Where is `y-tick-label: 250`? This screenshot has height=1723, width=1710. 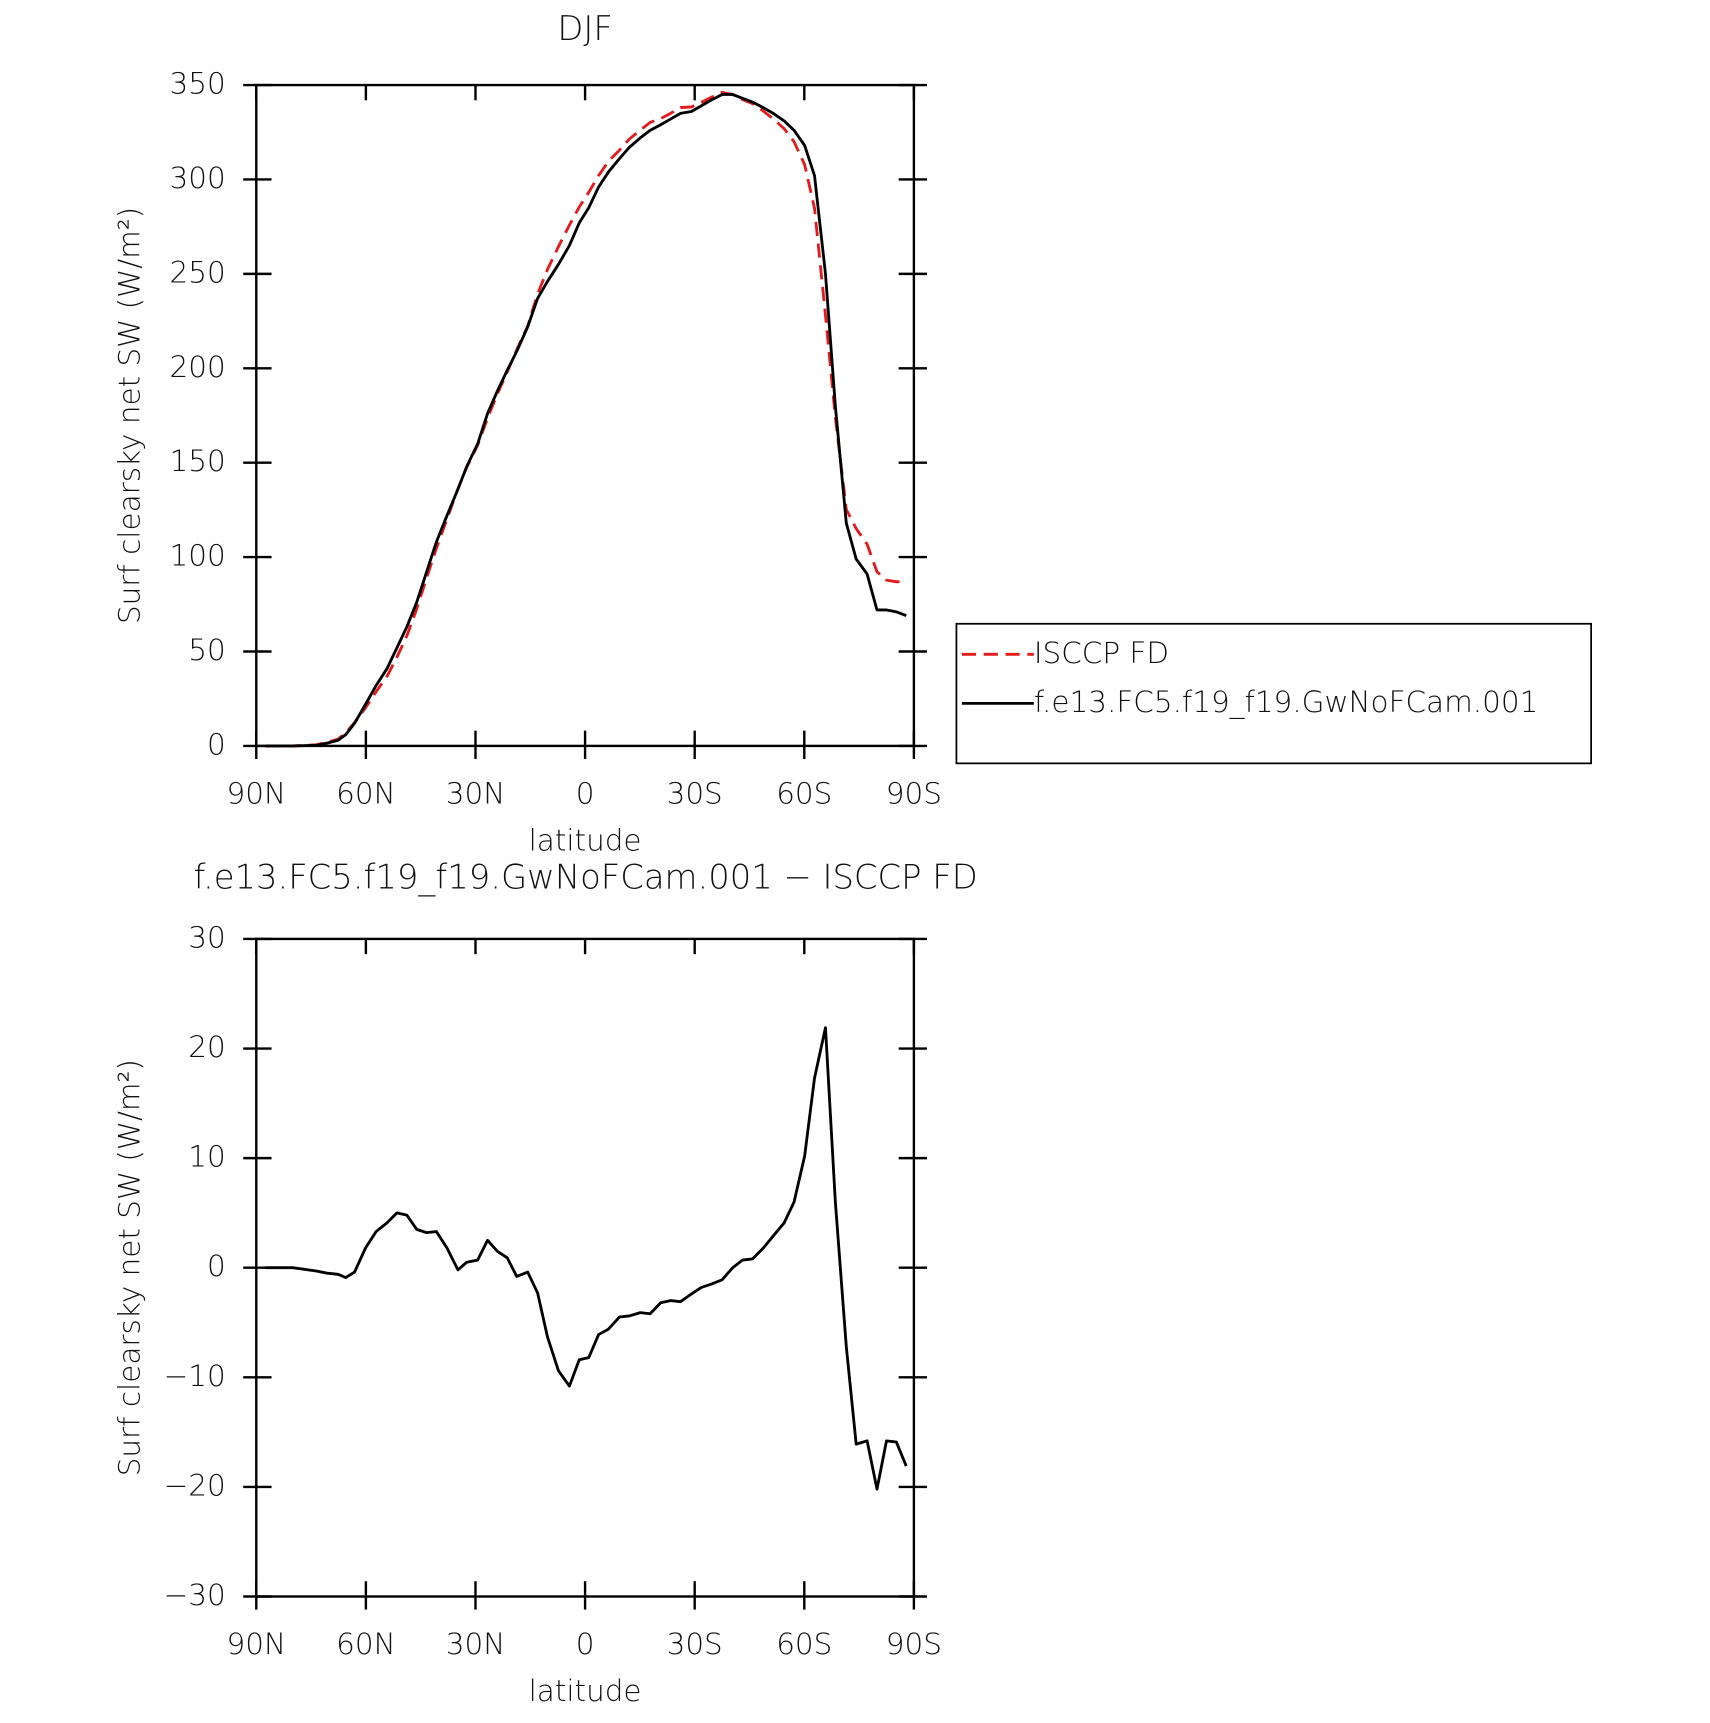 y-tick-label: 250 is located at coordinates (198, 272).